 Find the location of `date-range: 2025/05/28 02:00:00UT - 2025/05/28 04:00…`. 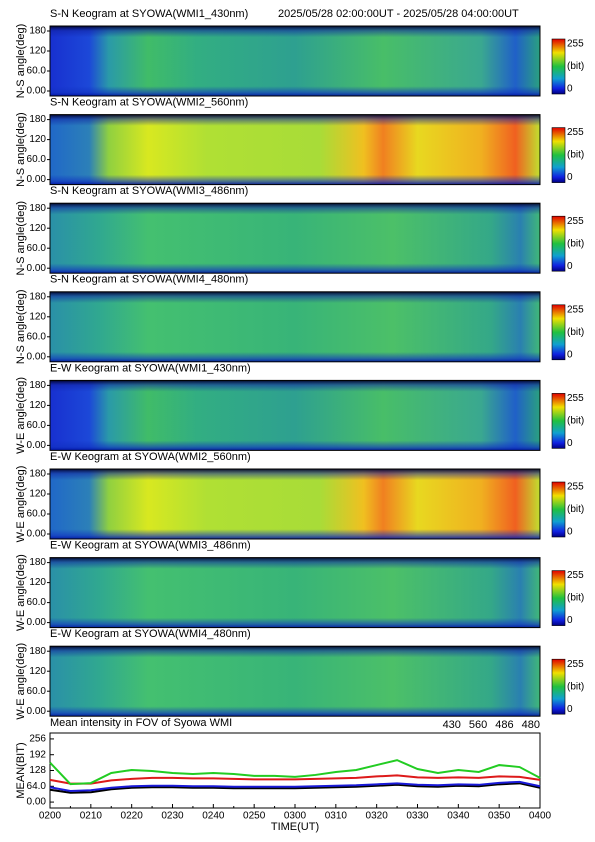

date-range: 2025/05/28 02:00:00UT - 2025/05/28 04:00… is located at coordinates (398, 14).